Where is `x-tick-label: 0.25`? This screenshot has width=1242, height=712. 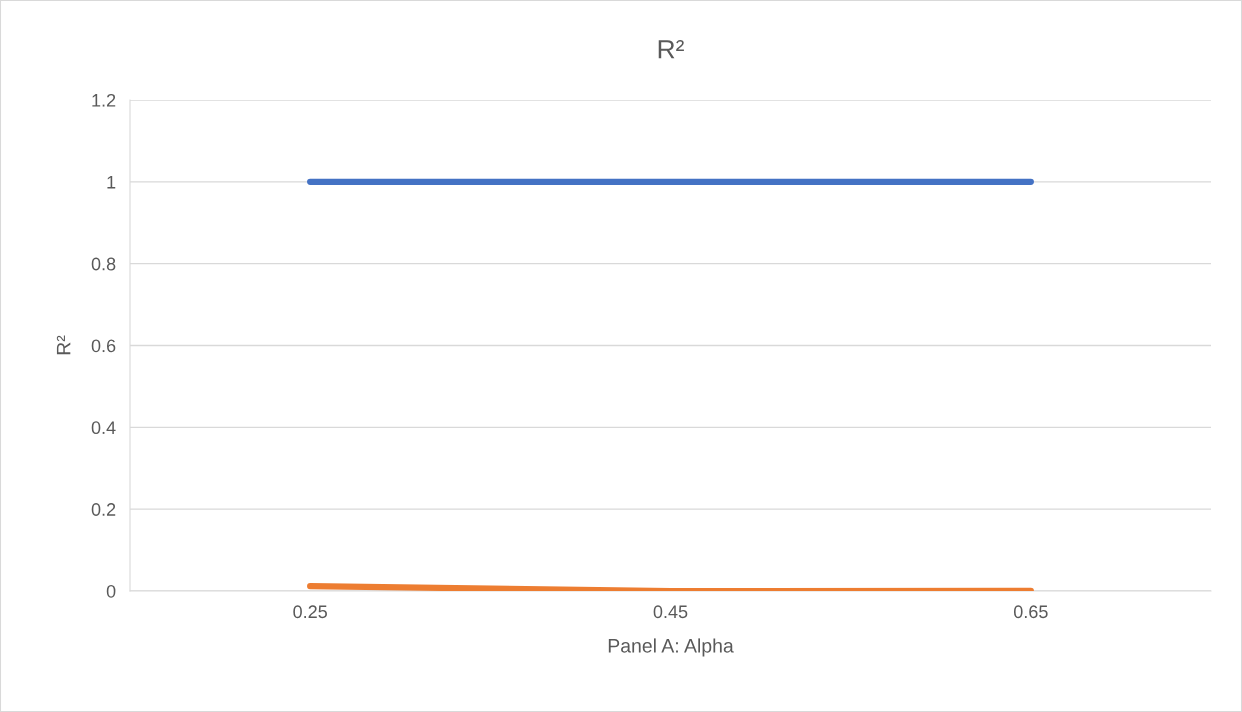
x-tick-label: 0.25 is located at coordinates (310, 612).